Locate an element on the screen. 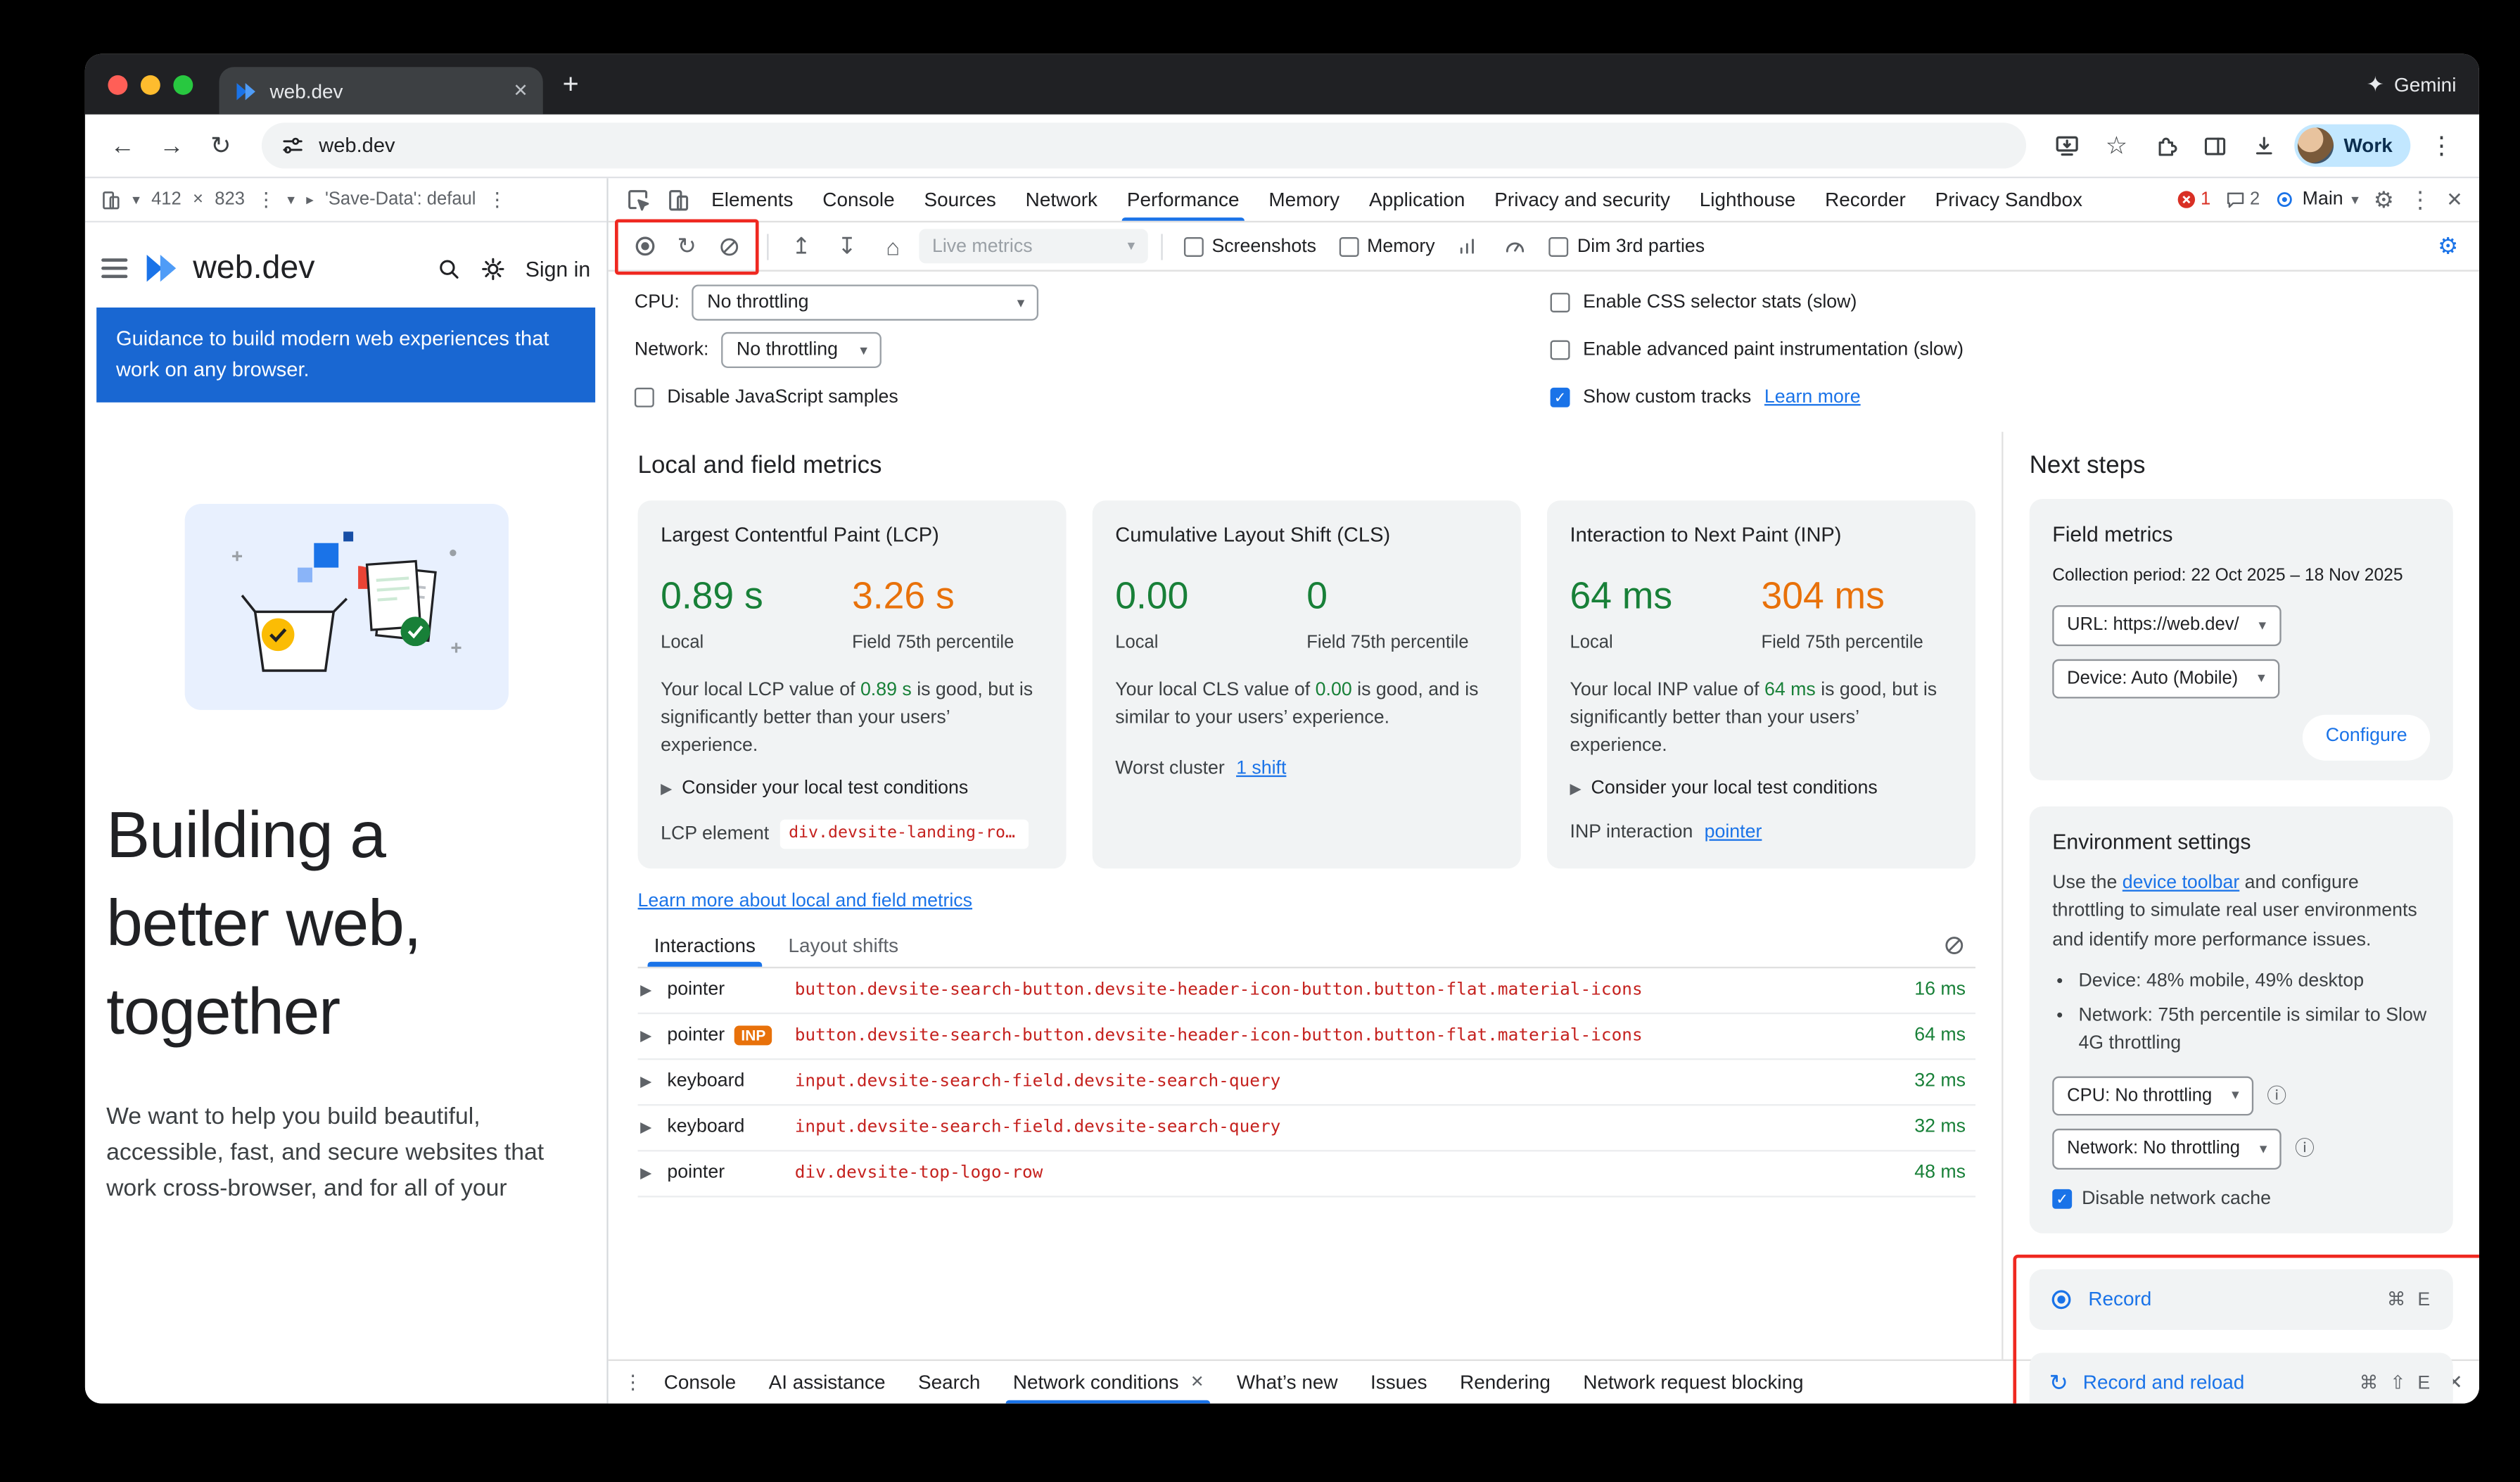 The width and height of the screenshot is (2520, 1482). css-selector-stats-checkbox is located at coordinates (1560, 302).